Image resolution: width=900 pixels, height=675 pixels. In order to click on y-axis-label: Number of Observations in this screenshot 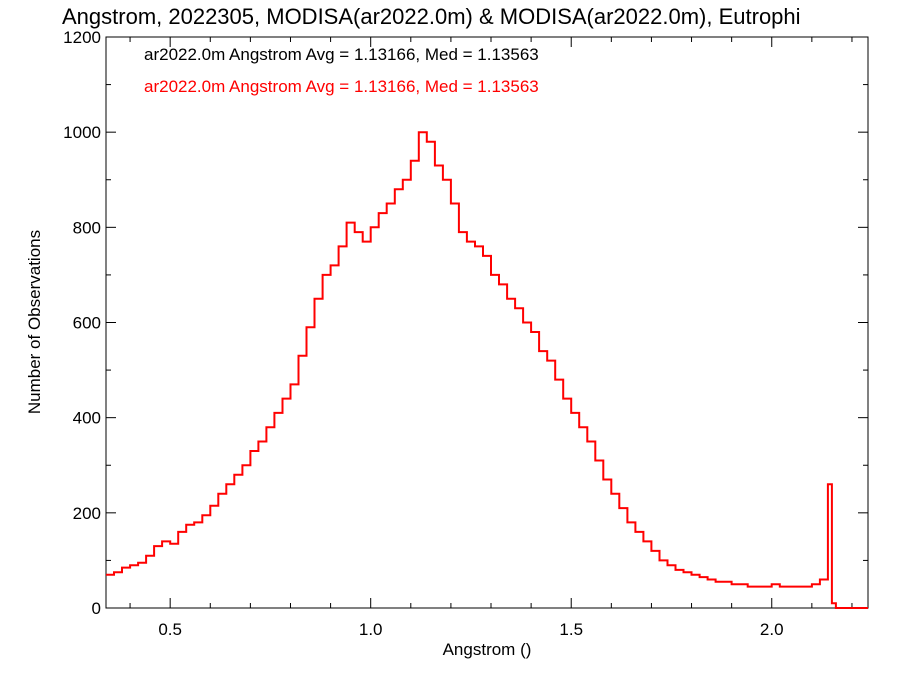, I will do `click(34, 322)`.